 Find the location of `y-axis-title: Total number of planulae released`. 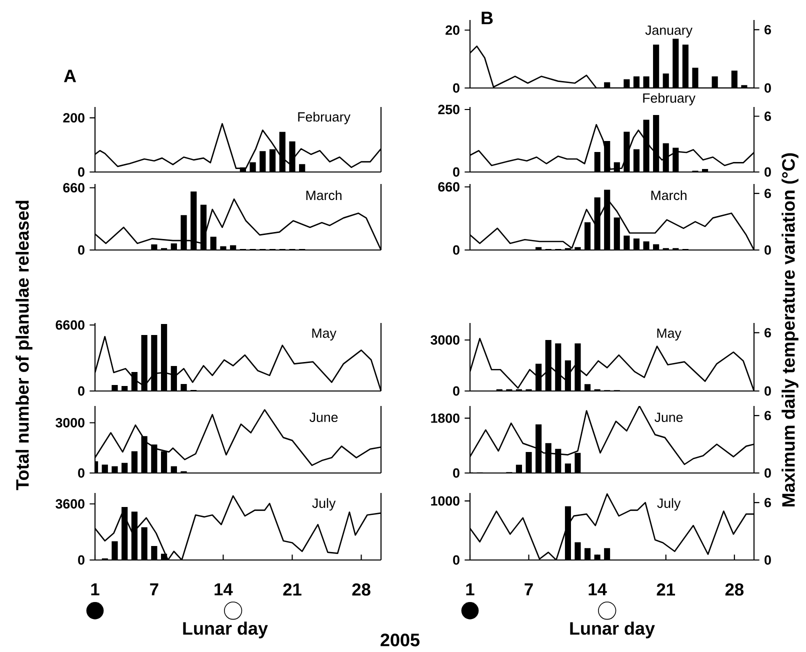

y-axis-title: Total number of planulae released is located at coordinates (24, 345).